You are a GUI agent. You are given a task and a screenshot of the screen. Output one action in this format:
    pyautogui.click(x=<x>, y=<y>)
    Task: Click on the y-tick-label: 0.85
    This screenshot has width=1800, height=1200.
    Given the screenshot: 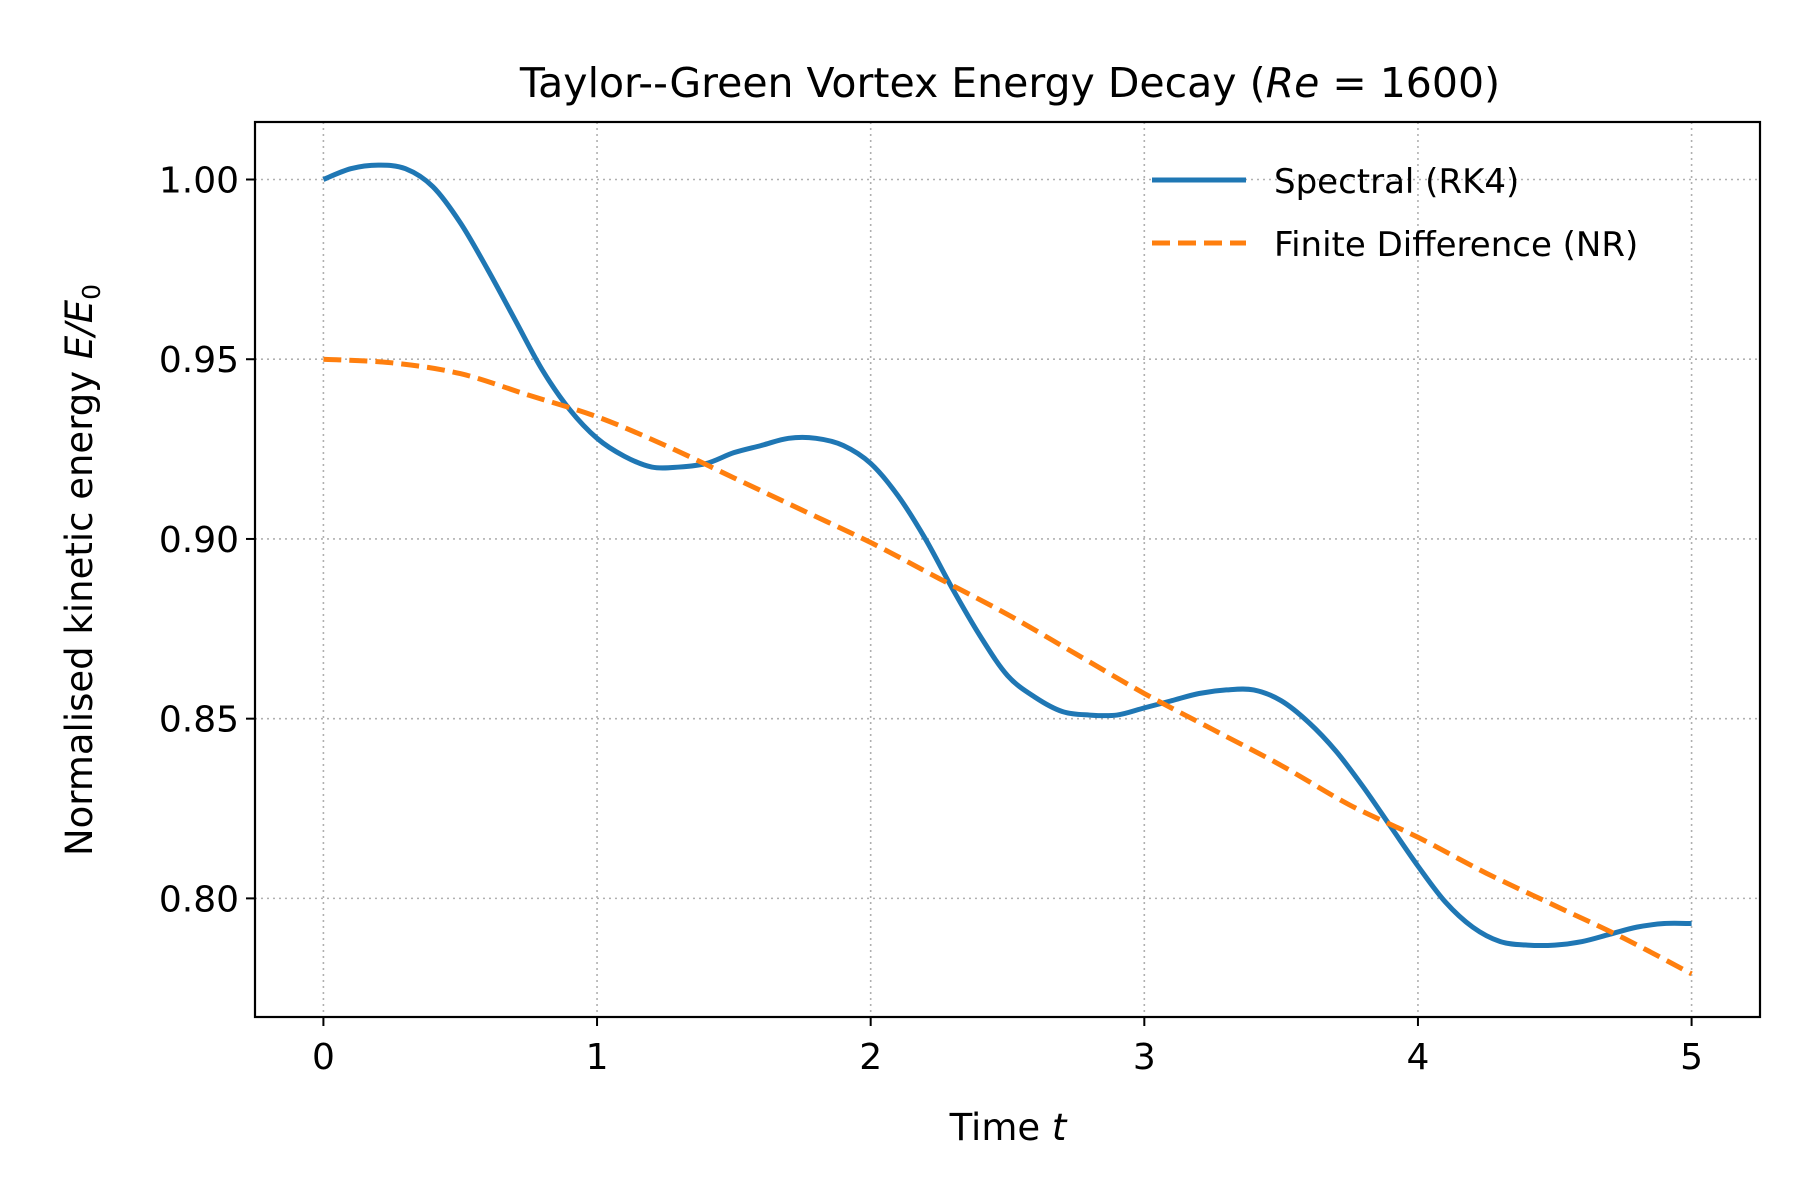 What is the action you would take?
    pyautogui.click(x=199, y=720)
    